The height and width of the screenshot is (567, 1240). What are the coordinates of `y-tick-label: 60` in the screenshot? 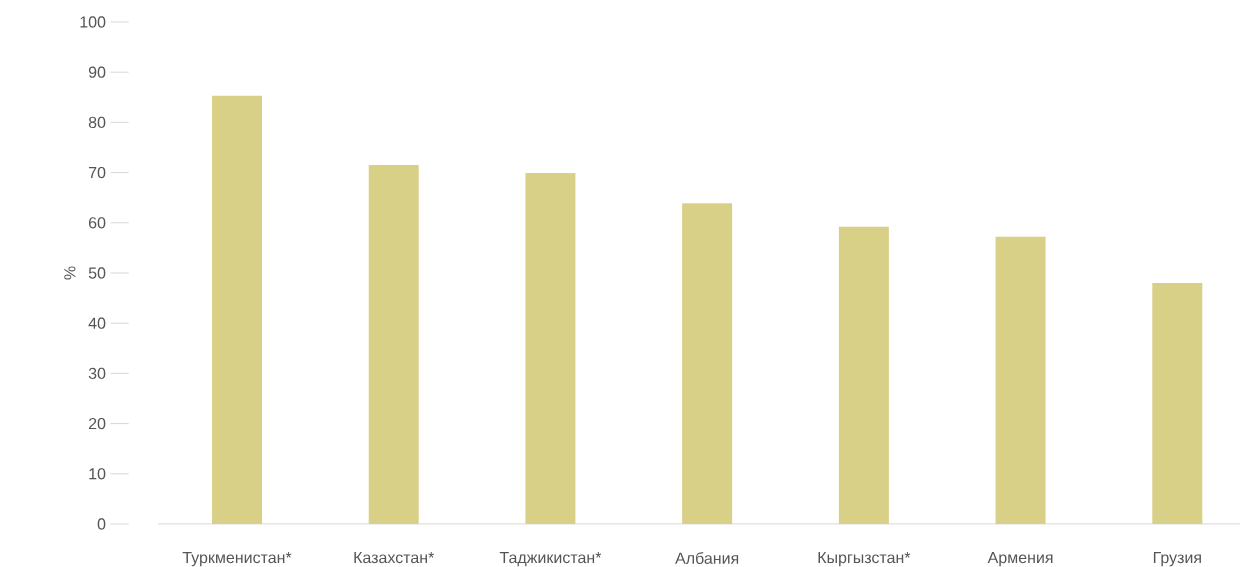 It's located at (97, 223).